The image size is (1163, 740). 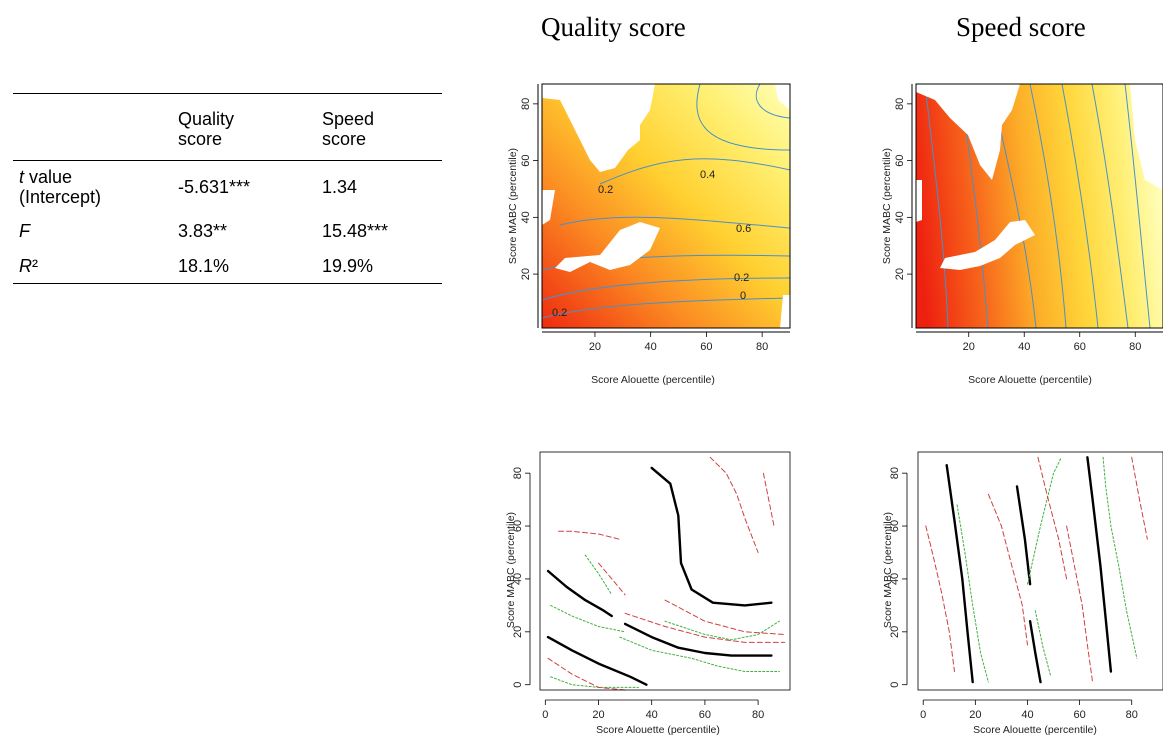 I want to click on quality-surface-ticks: 20 40 60 80 20 40 60 80, so click(x=644, y=225).